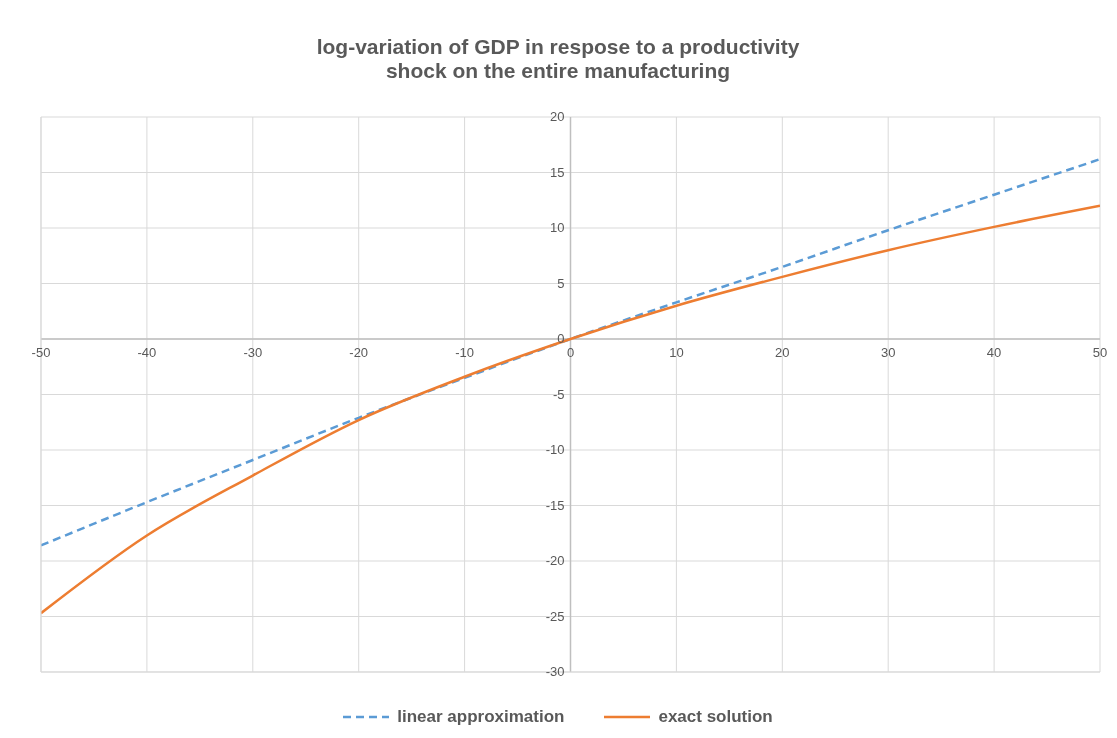 The width and height of the screenshot is (1117, 738). What do you see at coordinates (561, 283) in the screenshot?
I see `y-tick-label: 5` at bounding box center [561, 283].